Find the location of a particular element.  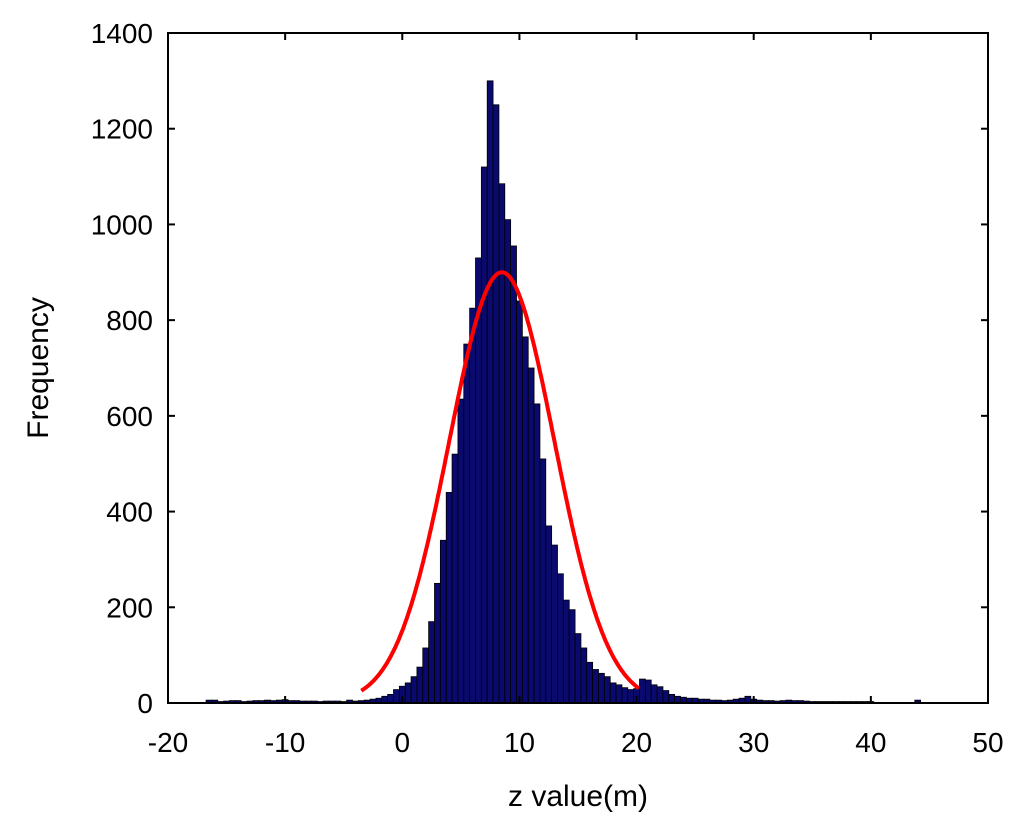

x-tick-label: -10 is located at coordinates (285, 742).